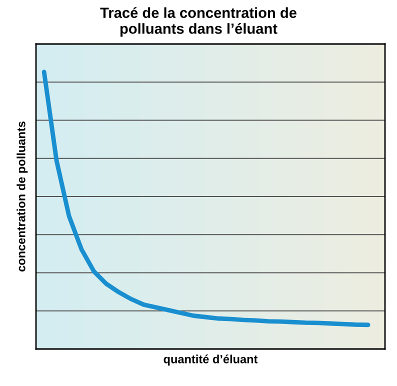  What do you see at coordinates (211, 360) in the screenshot?
I see `x-axis-title: quantité d’éluant` at bounding box center [211, 360].